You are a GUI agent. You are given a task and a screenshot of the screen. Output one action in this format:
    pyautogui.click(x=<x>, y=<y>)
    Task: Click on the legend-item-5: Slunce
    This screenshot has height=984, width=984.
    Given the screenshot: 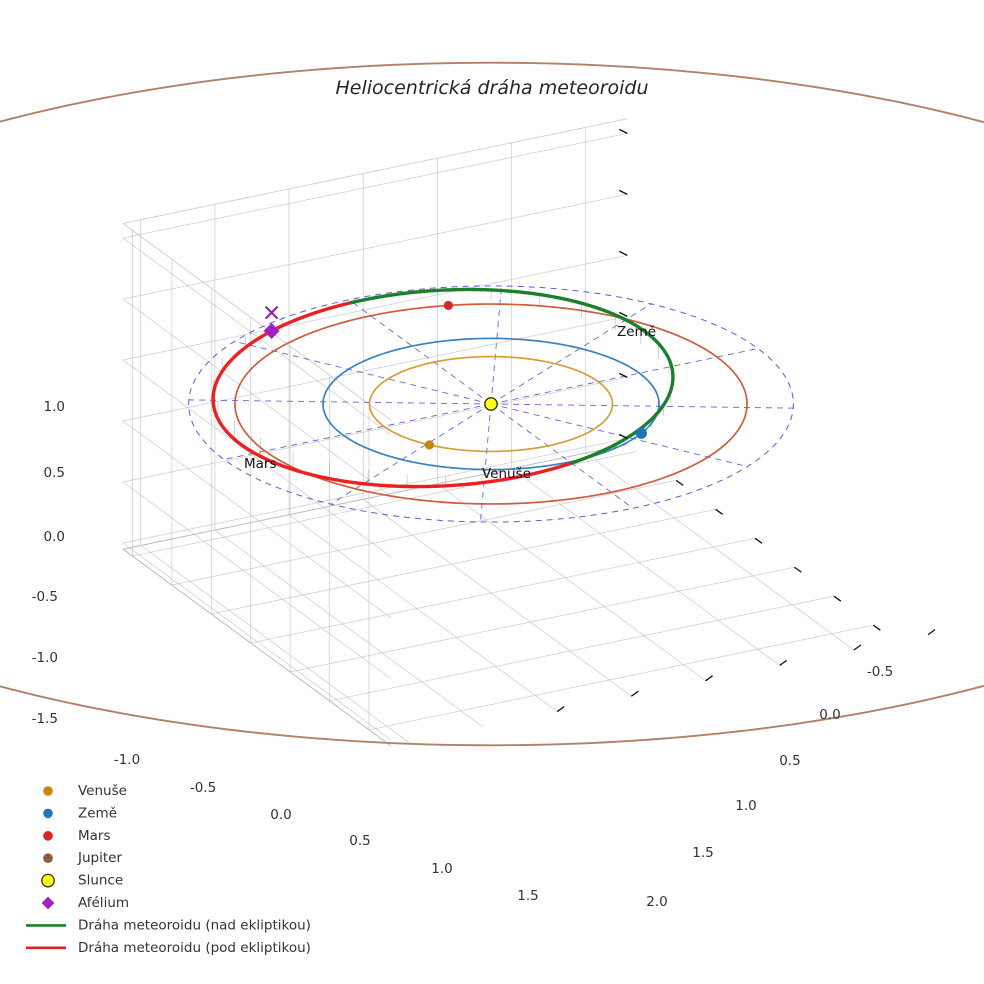 What is the action you would take?
    pyautogui.click(x=82, y=881)
    